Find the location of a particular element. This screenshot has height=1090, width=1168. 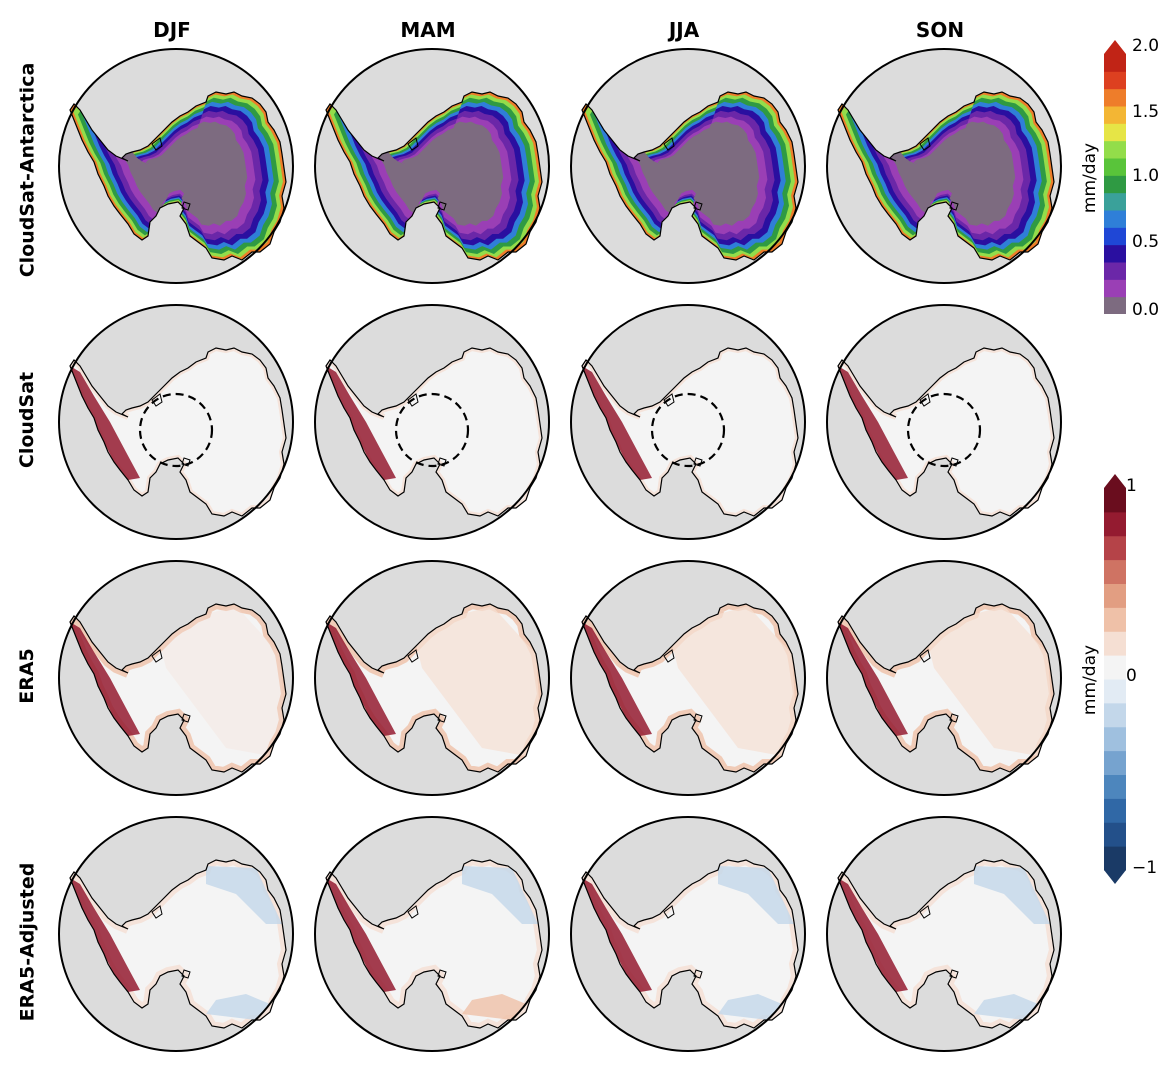

colorbar-top-tick-2: 1.0 is located at coordinates (1146, 176).